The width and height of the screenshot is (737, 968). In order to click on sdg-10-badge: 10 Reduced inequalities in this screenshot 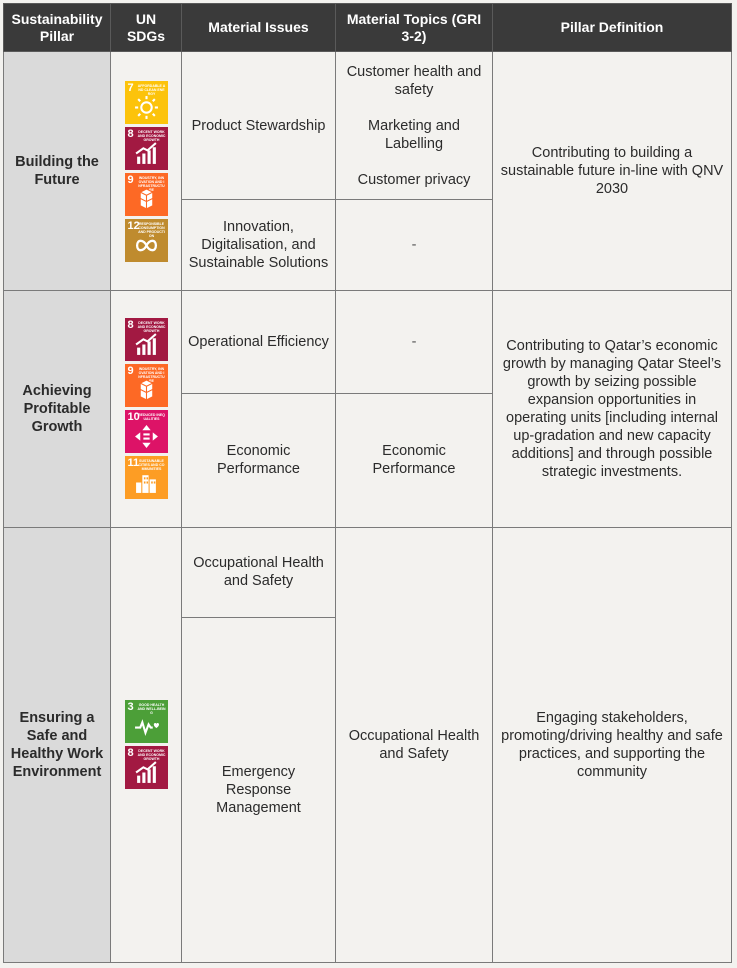, I will do `click(146, 432)`.